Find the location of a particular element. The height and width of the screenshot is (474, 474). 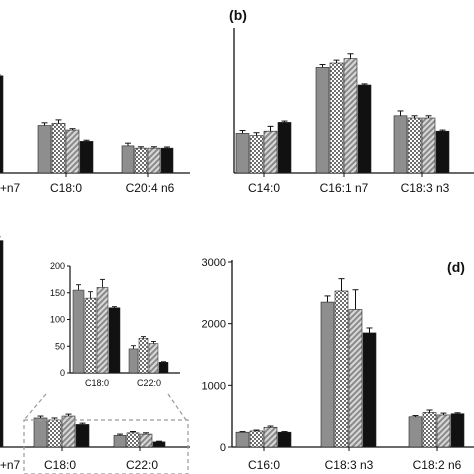

x-tick-label: C18:2 n6 is located at coordinates (437, 465).